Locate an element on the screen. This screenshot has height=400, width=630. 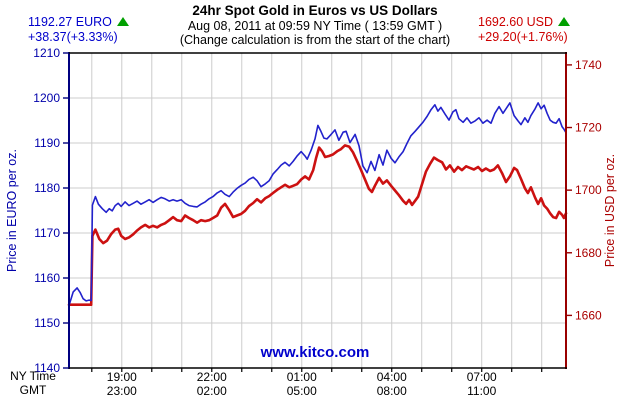
x-axis-label-ny: 07:00 is located at coordinates (482, 377).